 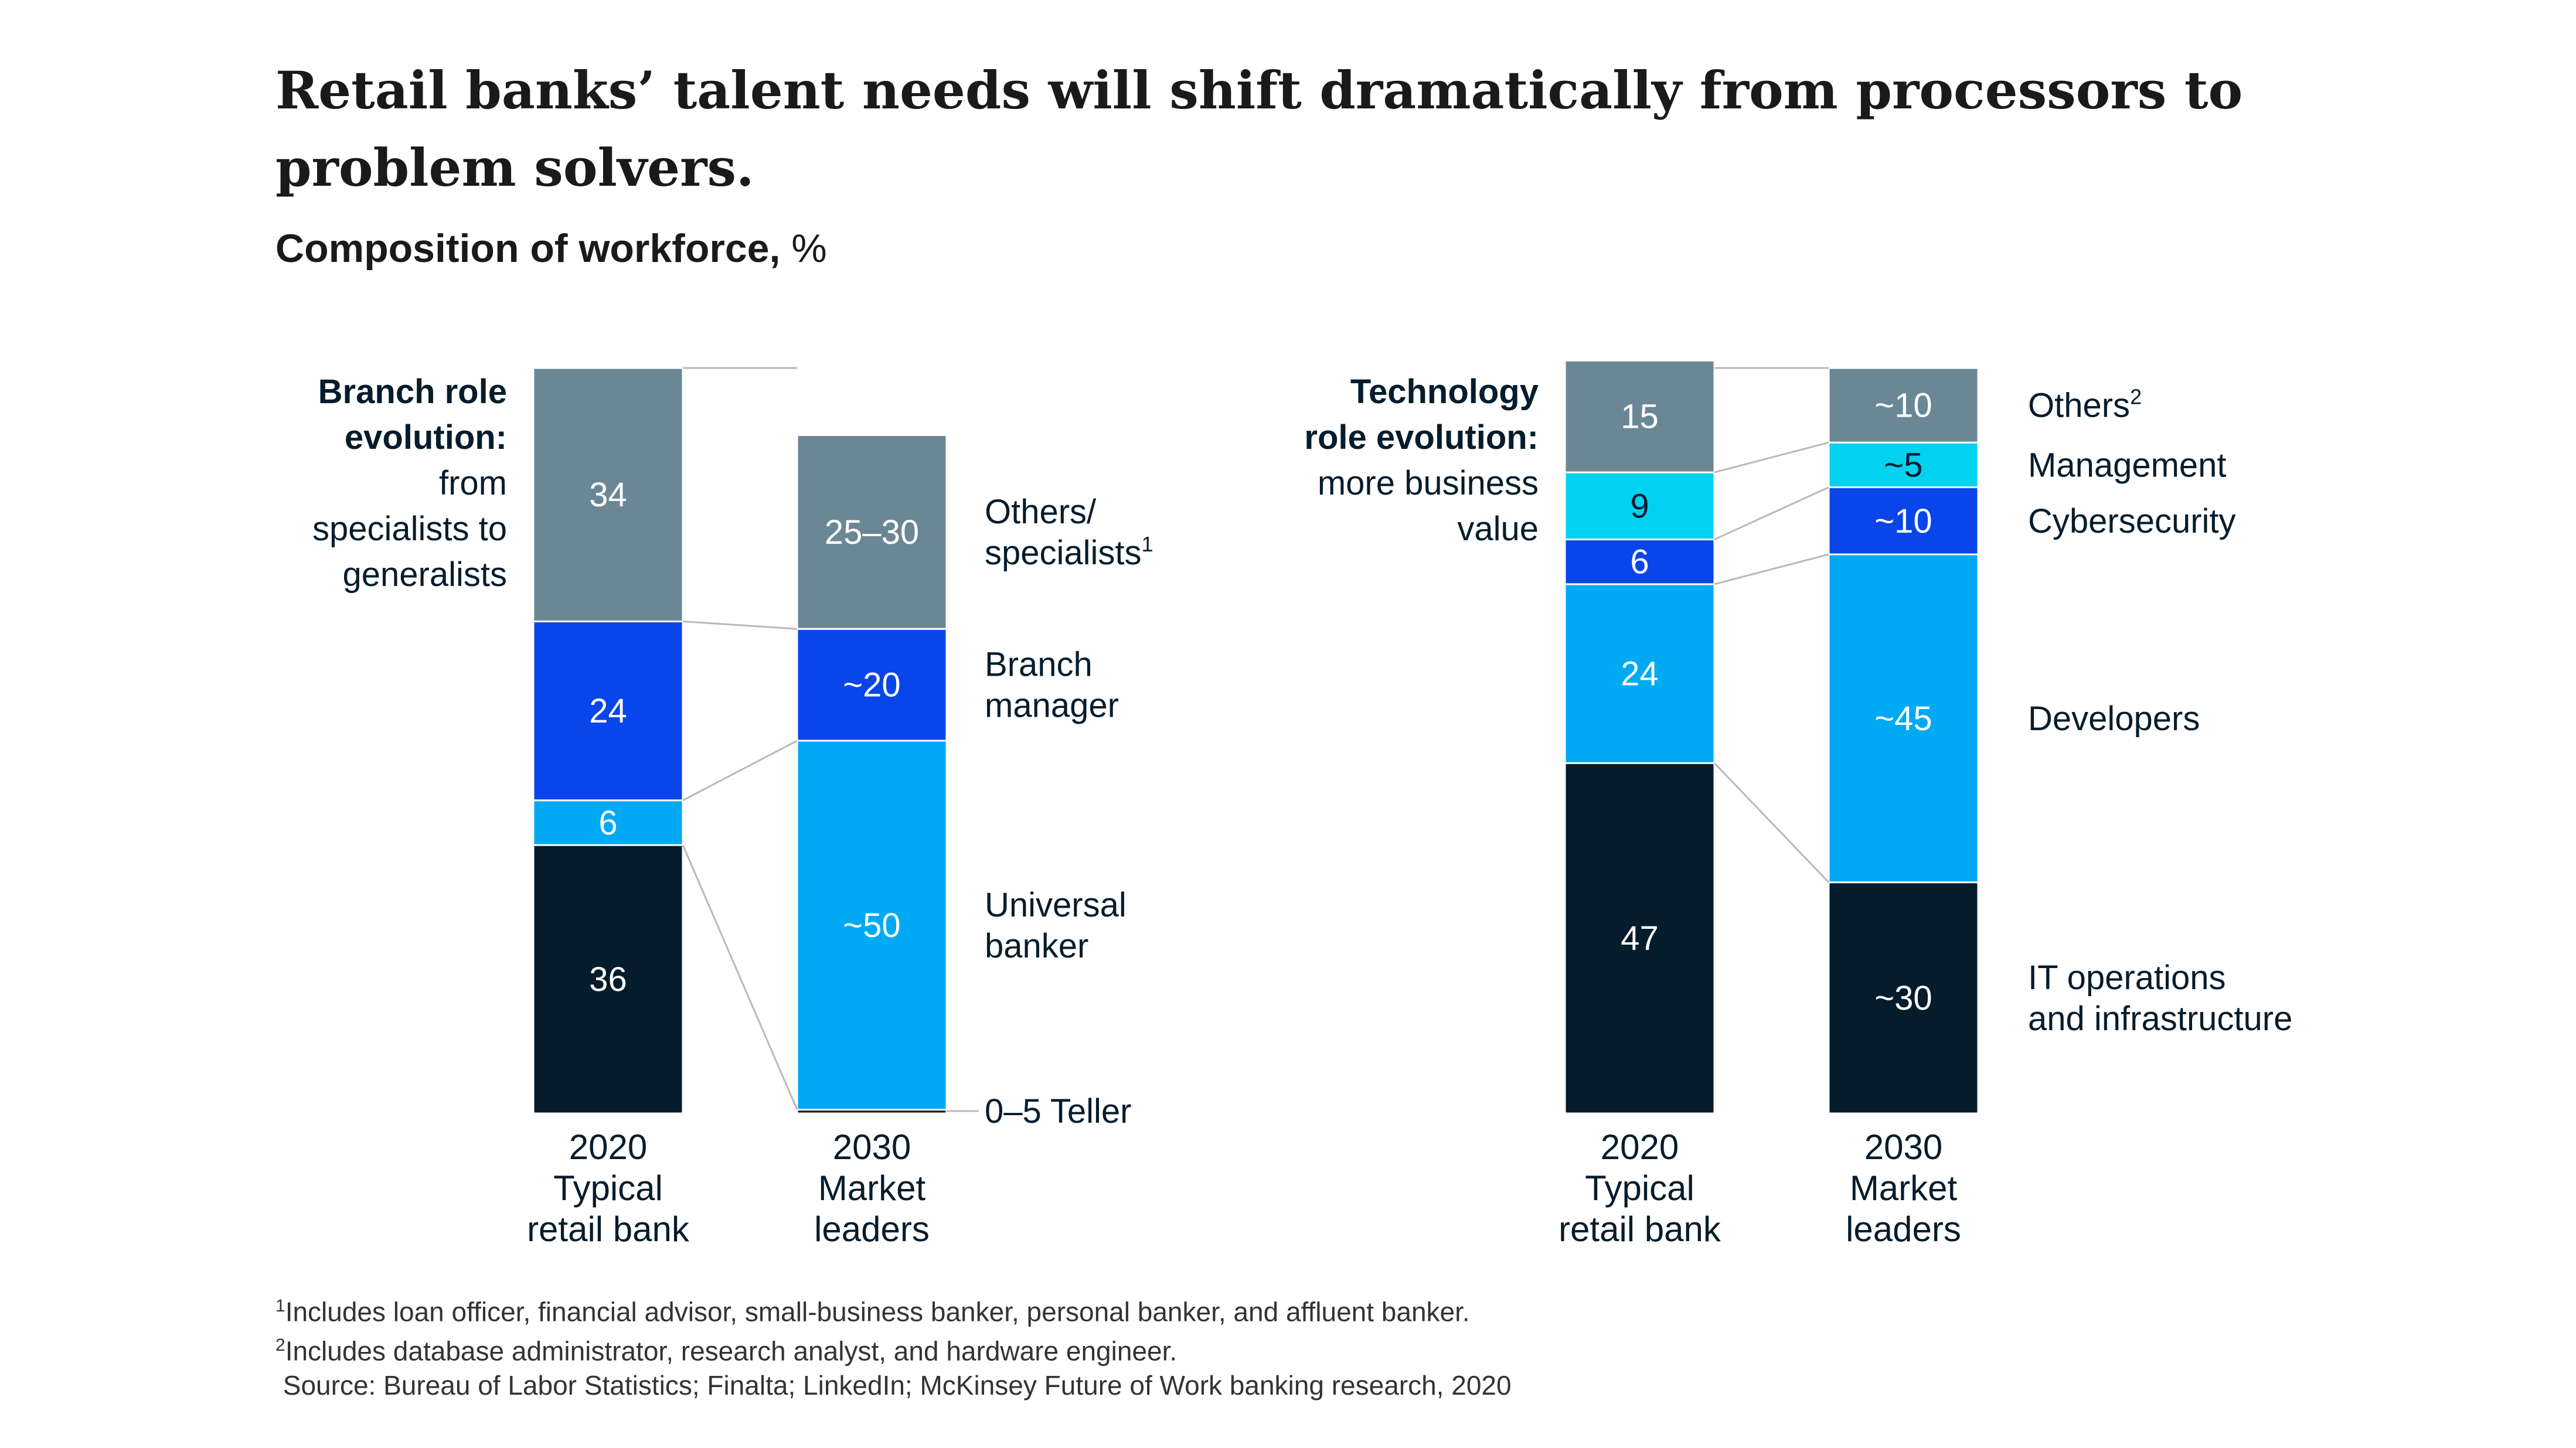 What do you see at coordinates (1771, 569) in the screenshot?
I see `connector-developers` at bounding box center [1771, 569].